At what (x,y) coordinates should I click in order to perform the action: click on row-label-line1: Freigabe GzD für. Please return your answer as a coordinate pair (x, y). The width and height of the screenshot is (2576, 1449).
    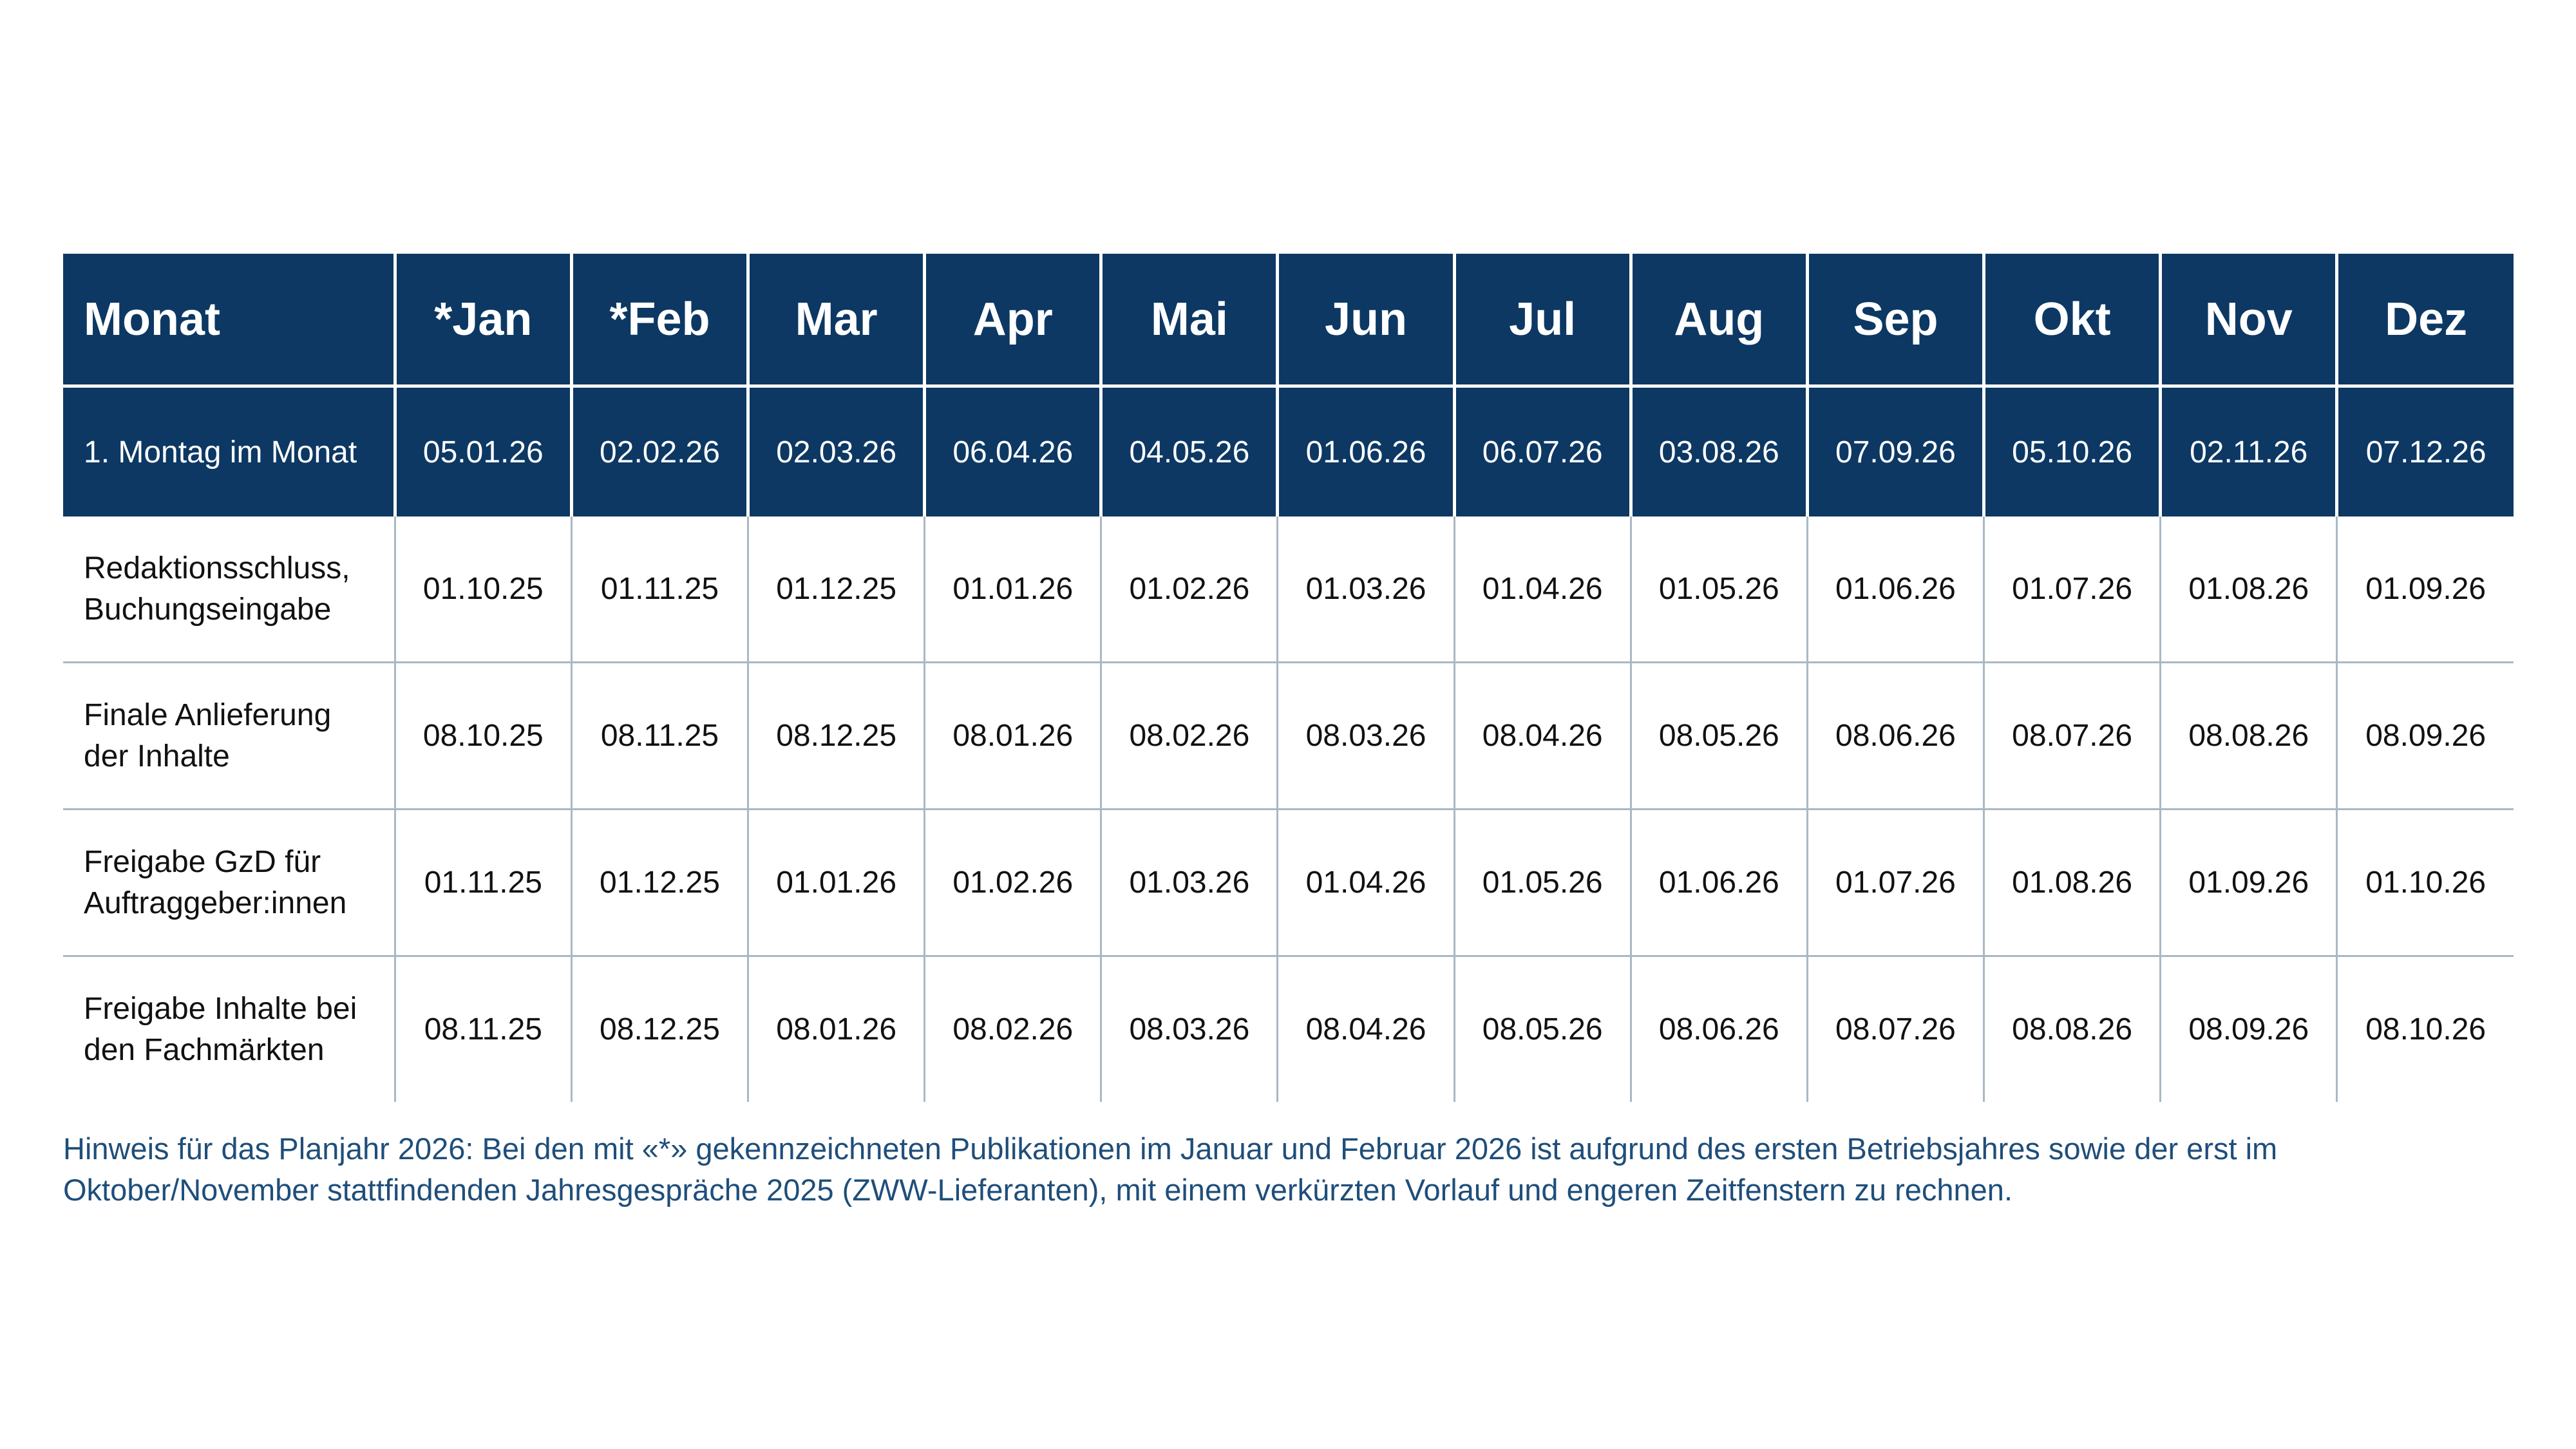
    Looking at the image, I should click on (202, 861).